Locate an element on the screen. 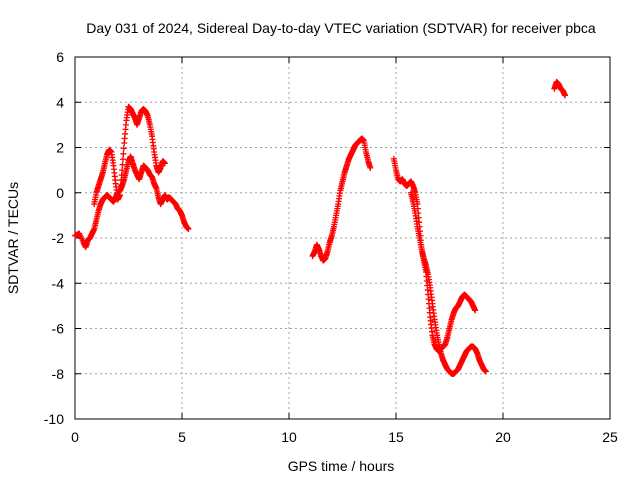 The width and height of the screenshot is (640, 480). y-tick-label: 2 is located at coordinates (60, 148).